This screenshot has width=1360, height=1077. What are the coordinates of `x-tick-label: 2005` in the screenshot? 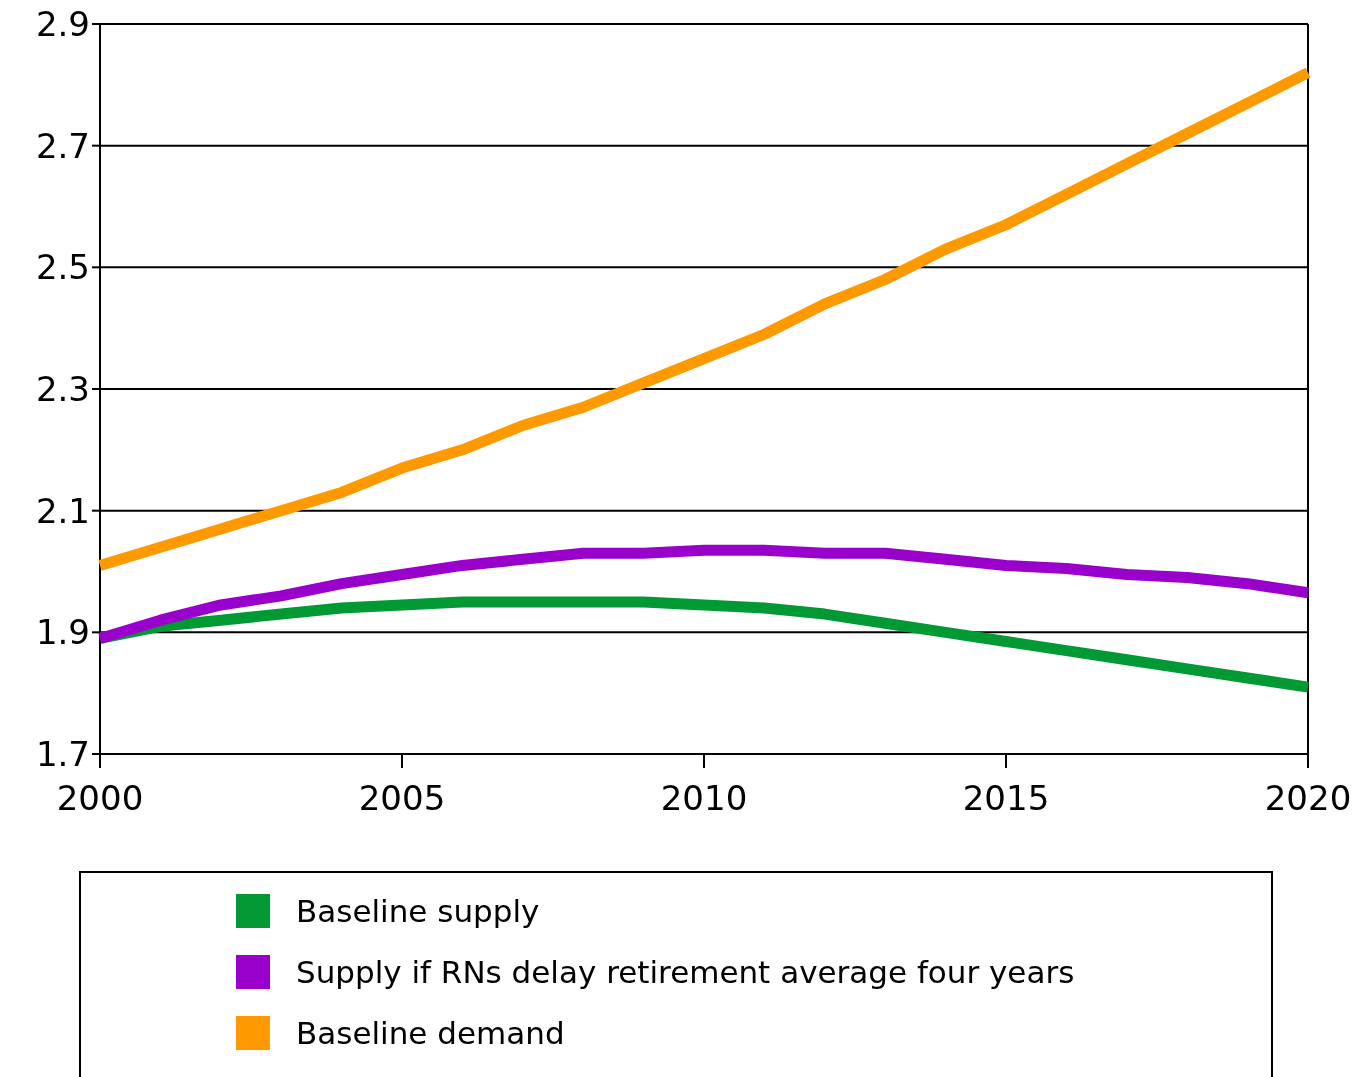 It's located at (402, 798).